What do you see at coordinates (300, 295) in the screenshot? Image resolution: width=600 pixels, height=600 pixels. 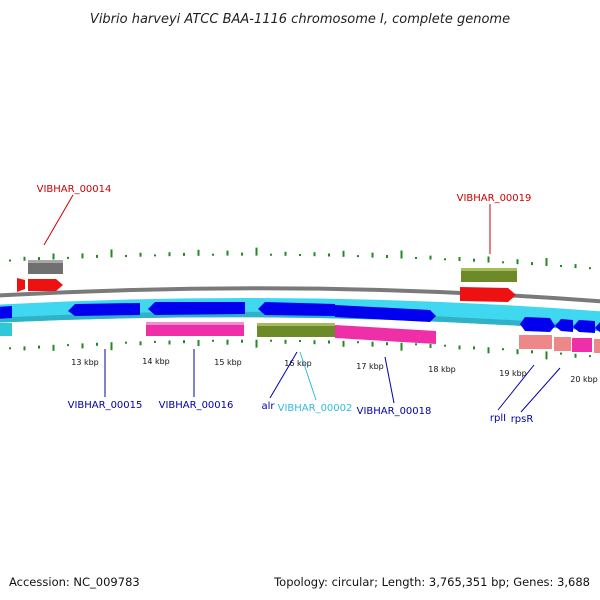 I see `backbone-arc` at bounding box center [300, 295].